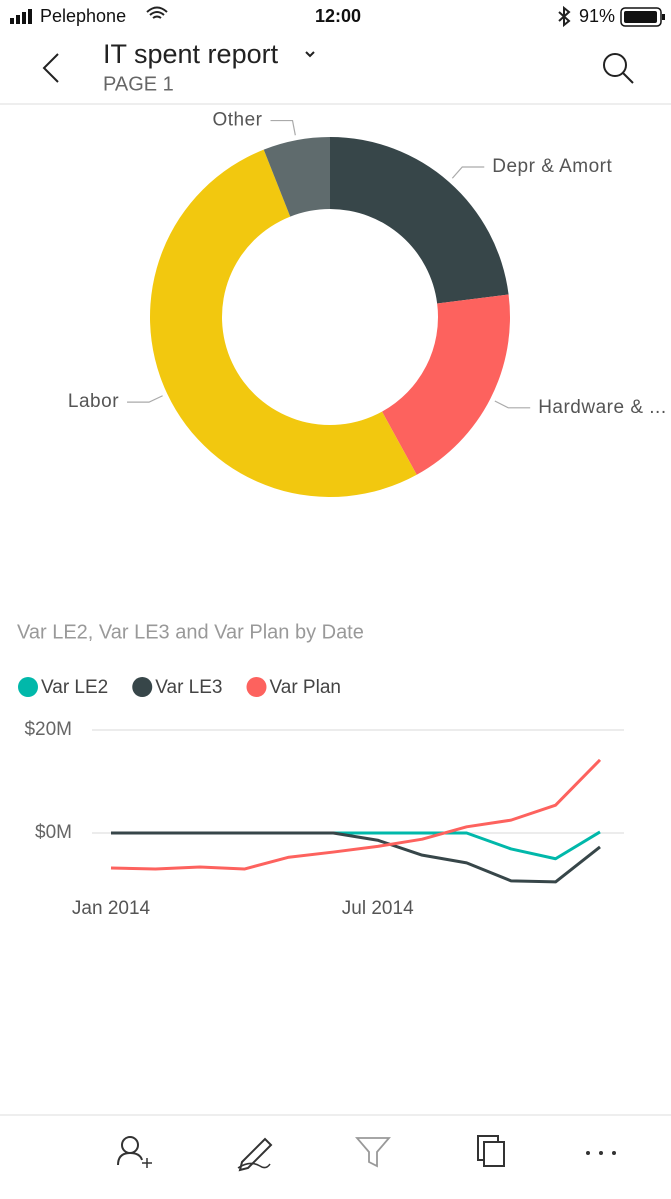  Describe the element at coordinates (601, 1153) in the screenshot. I see `more-button` at that location.